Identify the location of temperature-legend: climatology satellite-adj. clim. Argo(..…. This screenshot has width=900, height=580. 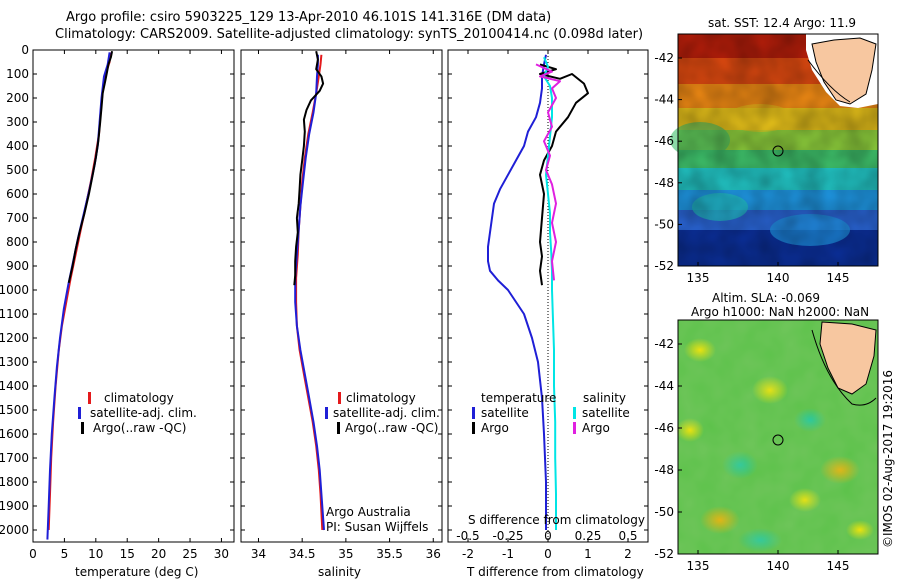
(137, 413).